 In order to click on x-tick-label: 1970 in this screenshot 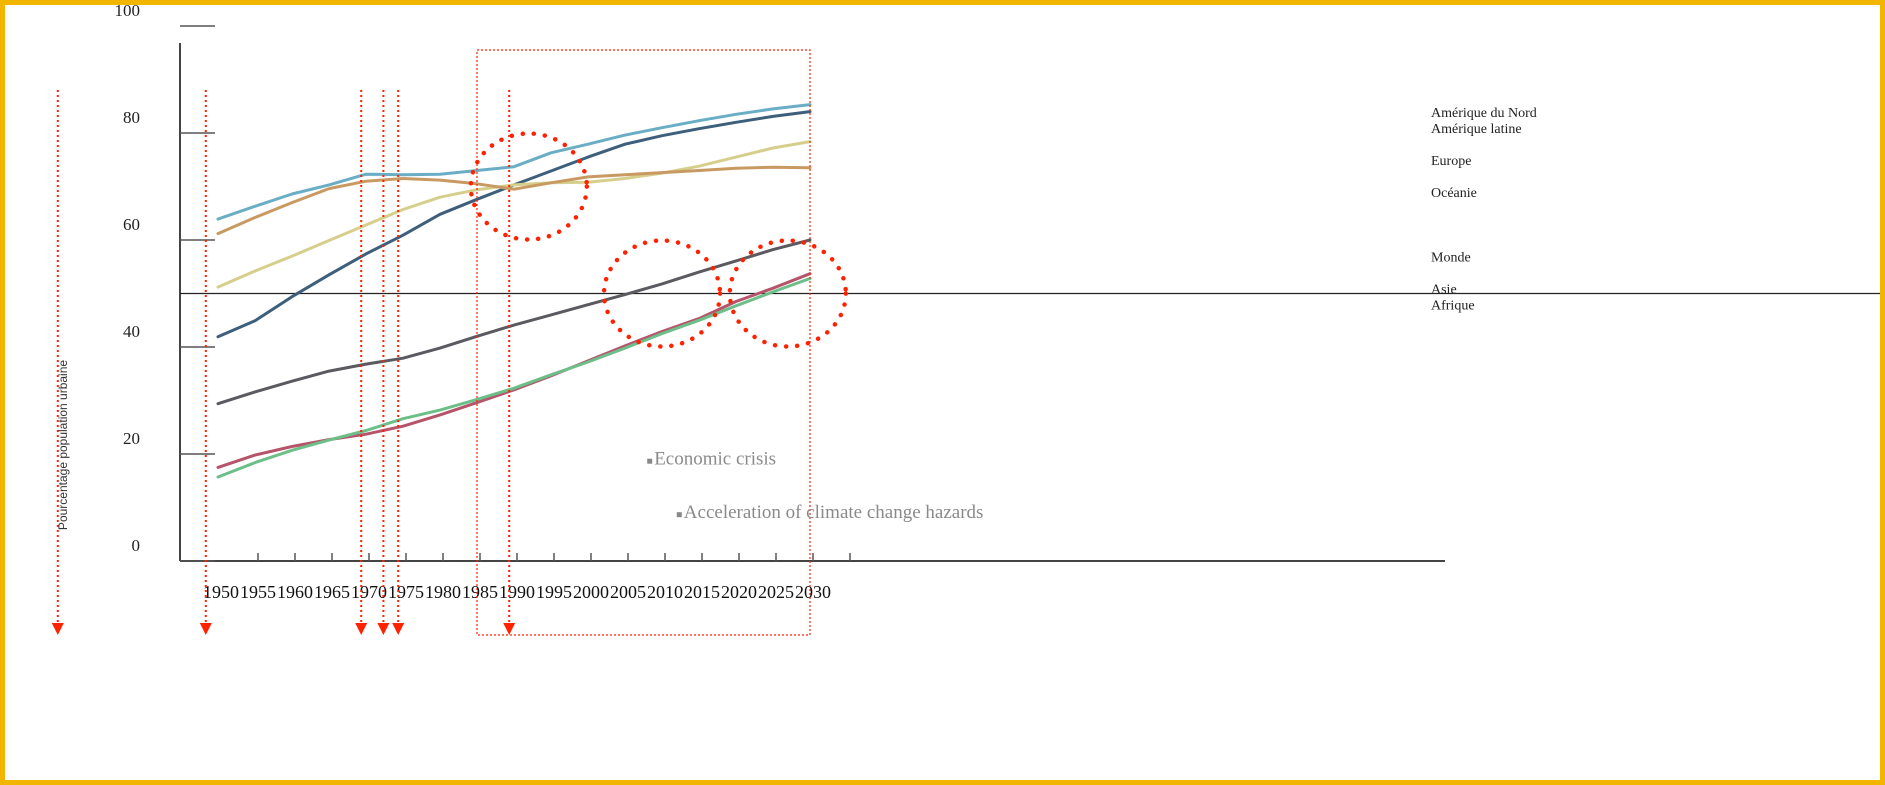, I will do `click(369, 592)`.